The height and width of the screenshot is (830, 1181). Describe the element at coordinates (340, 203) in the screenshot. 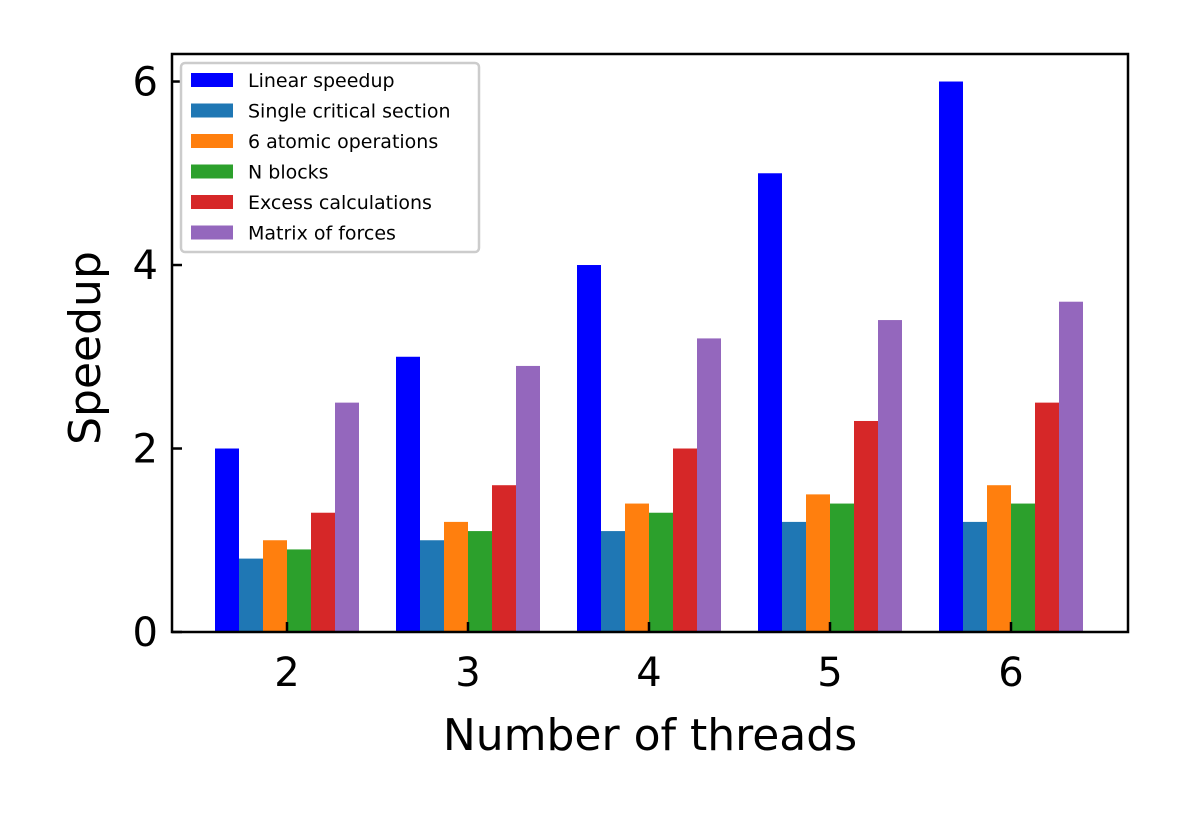

I see `legend-label: Excess calculations` at that location.